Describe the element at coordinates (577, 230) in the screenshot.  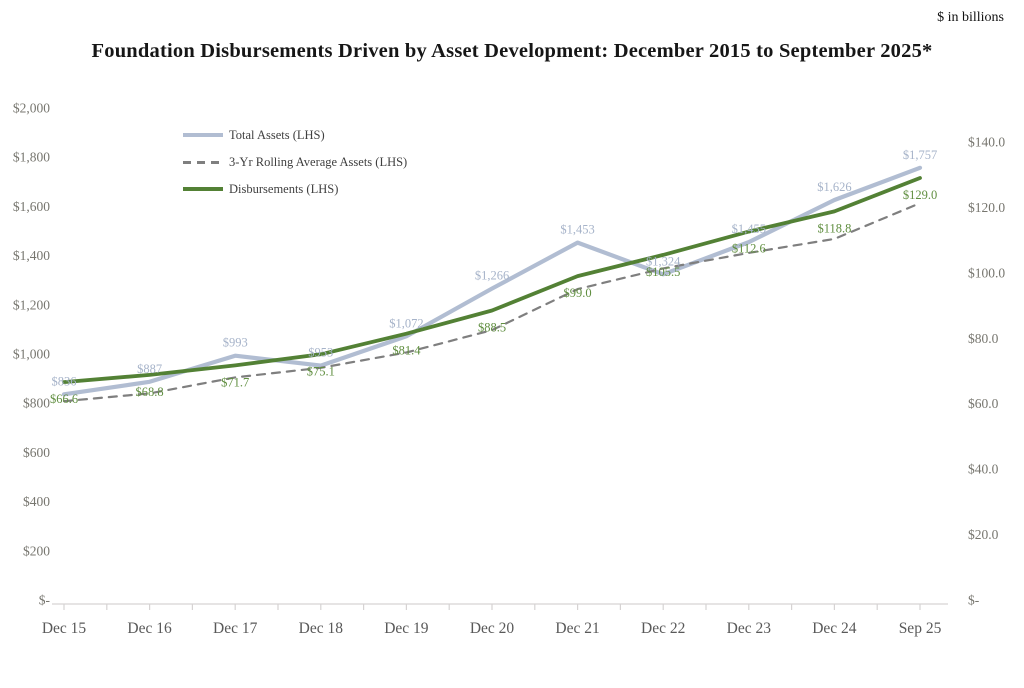
I see `data-label-total-assets-lhs: $1,453` at that location.